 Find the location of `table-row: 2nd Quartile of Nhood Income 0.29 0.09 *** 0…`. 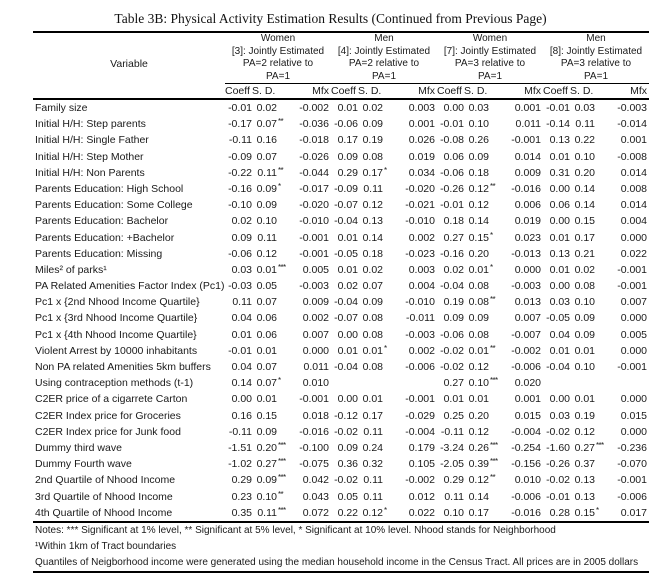

table-row: 2nd Quartile of Nhood Income 0.29 0.09 *** 0… is located at coordinates (341, 480).